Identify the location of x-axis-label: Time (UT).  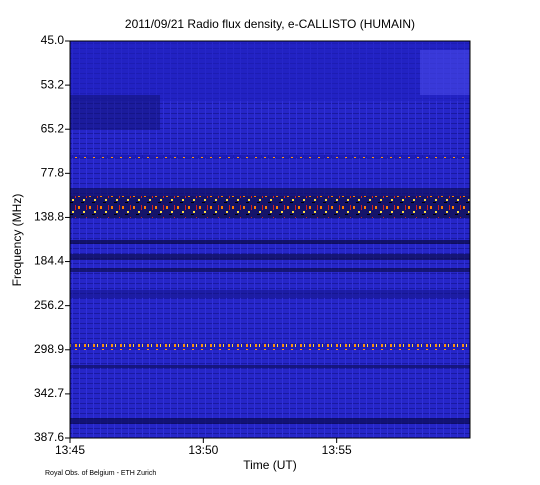
(270, 465).